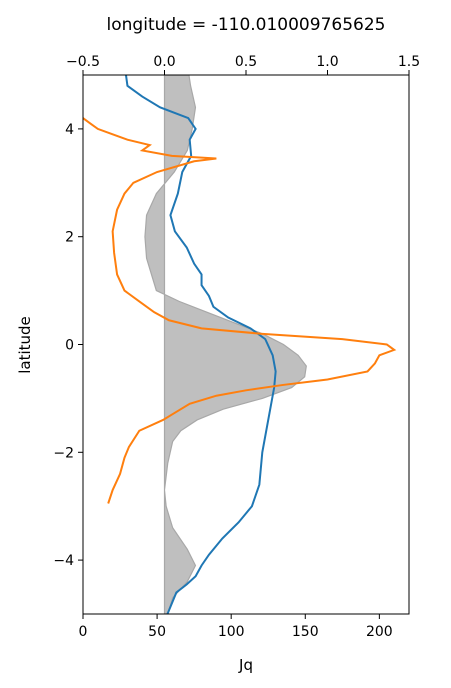  What do you see at coordinates (69, 238) in the screenshot?
I see `y-tick-label: 2` at bounding box center [69, 238].